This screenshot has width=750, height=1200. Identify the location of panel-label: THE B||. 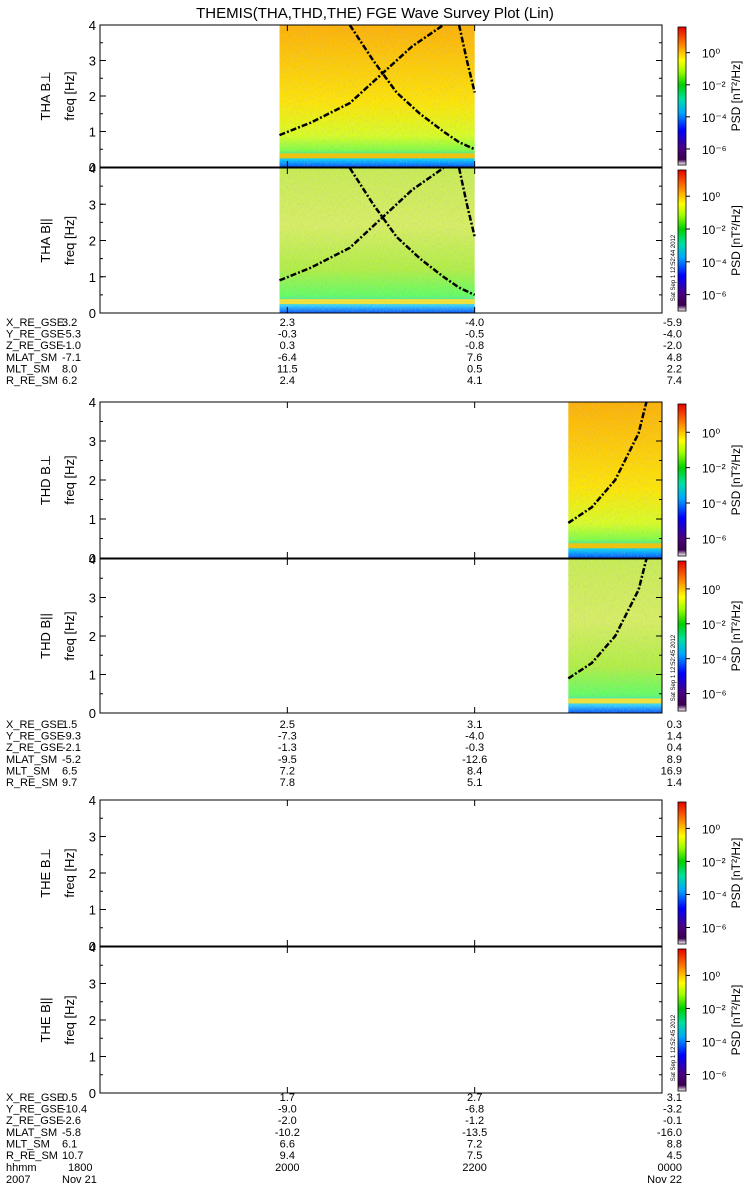
(45, 1019).